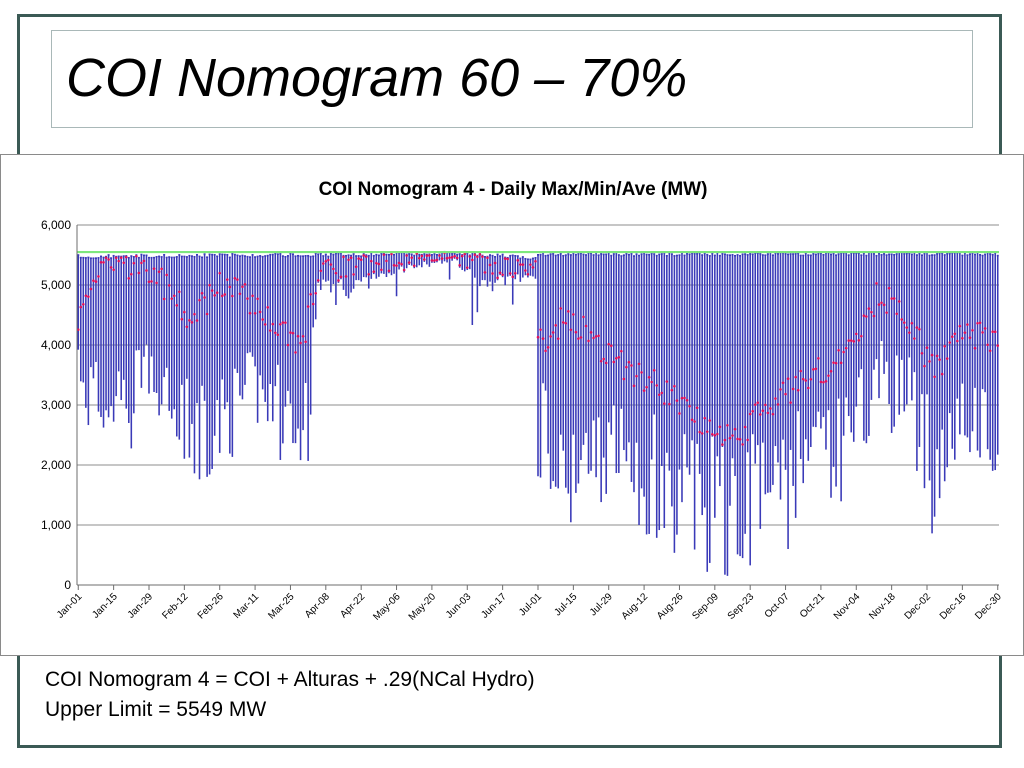 This screenshot has height=768, width=1024. Describe the element at coordinates (141, 606) in the screenshot. I see `x-tick-label: Jan-29` at that location.